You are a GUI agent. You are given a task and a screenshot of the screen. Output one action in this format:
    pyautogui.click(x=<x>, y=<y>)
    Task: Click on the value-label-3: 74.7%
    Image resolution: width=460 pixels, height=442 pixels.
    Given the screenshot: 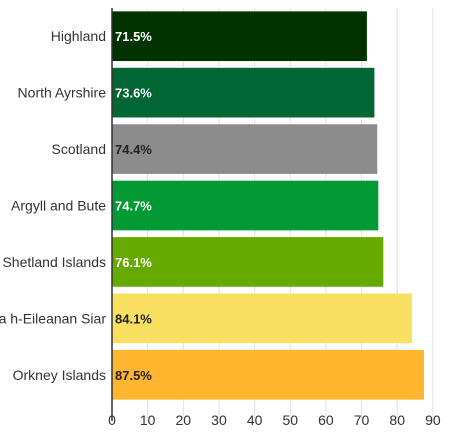 What is the action you would take?
    pyautogui.click(x=133, y=206)
    